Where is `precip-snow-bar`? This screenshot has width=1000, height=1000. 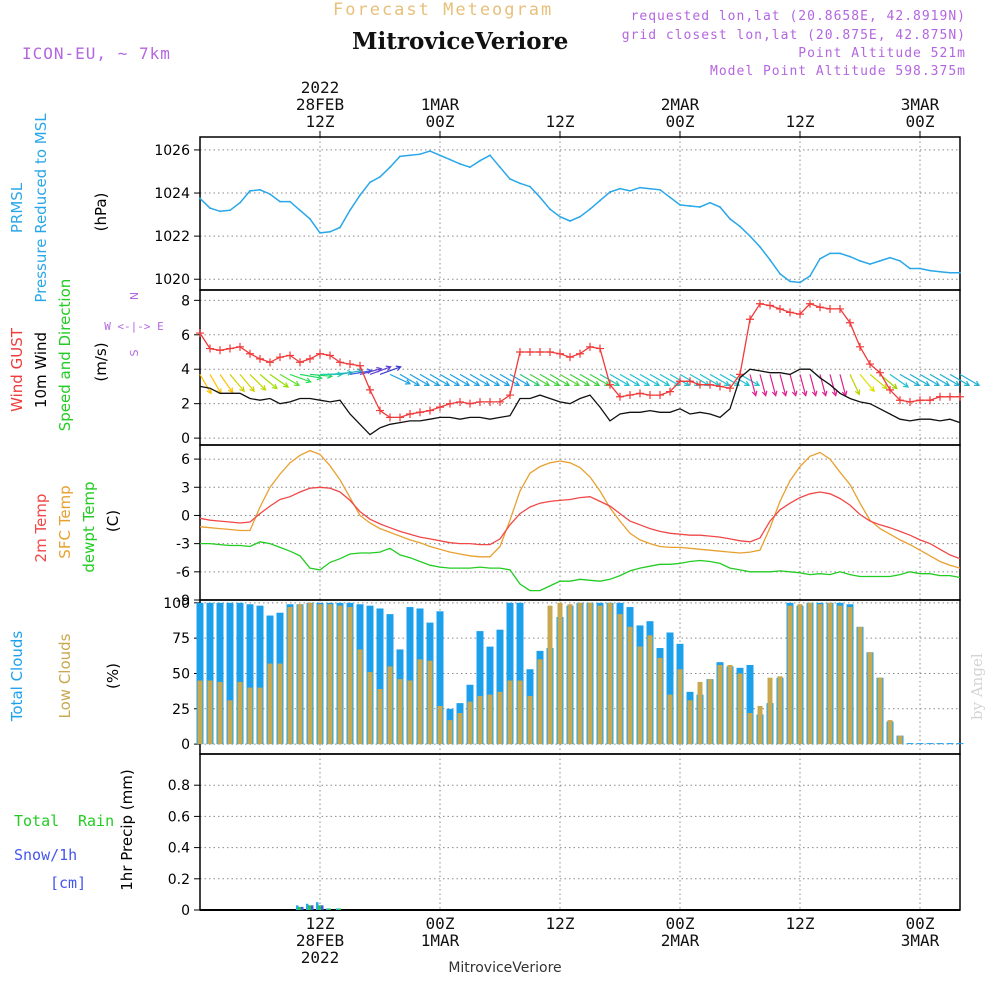 precip-snow-bar is located at coordinates (312, 907).